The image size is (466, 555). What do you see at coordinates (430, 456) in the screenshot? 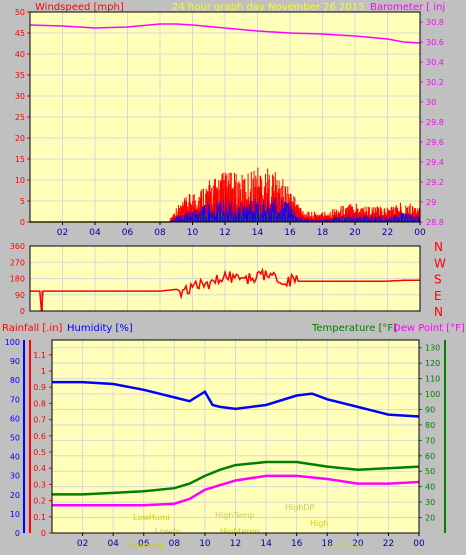
I see `temperature-tick-label: 60` at bounding box center [430, 456].